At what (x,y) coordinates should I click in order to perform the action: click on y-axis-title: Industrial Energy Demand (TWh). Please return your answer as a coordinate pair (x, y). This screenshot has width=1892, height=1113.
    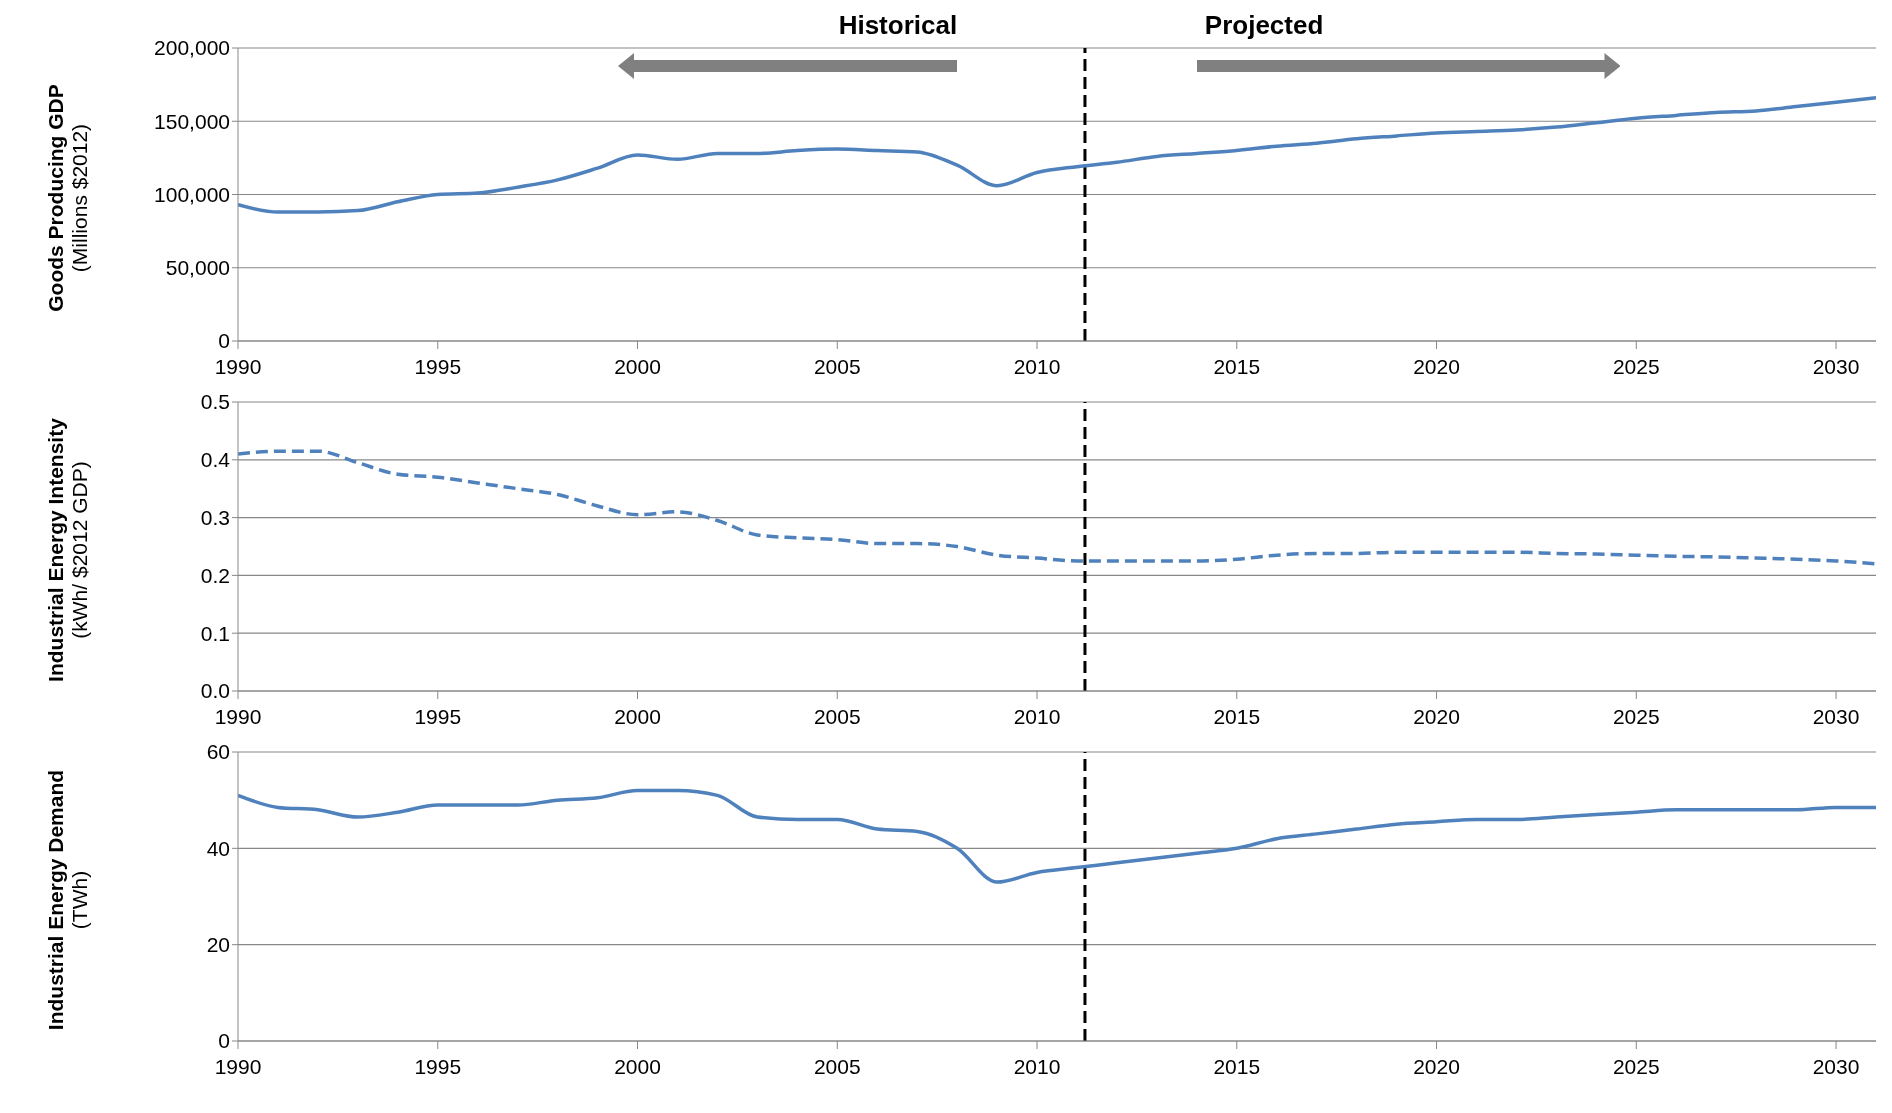
    Looking at the image, I should click on (68, 900).